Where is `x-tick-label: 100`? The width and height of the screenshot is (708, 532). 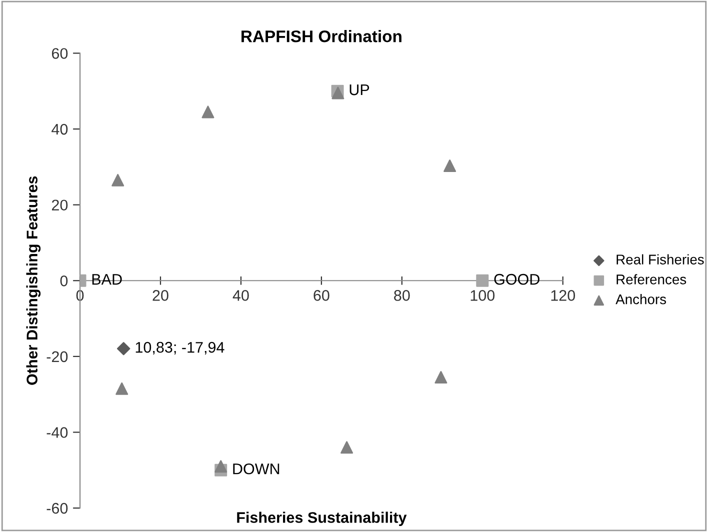
x-tick-label: 100 is located at coordinates (482, 295).